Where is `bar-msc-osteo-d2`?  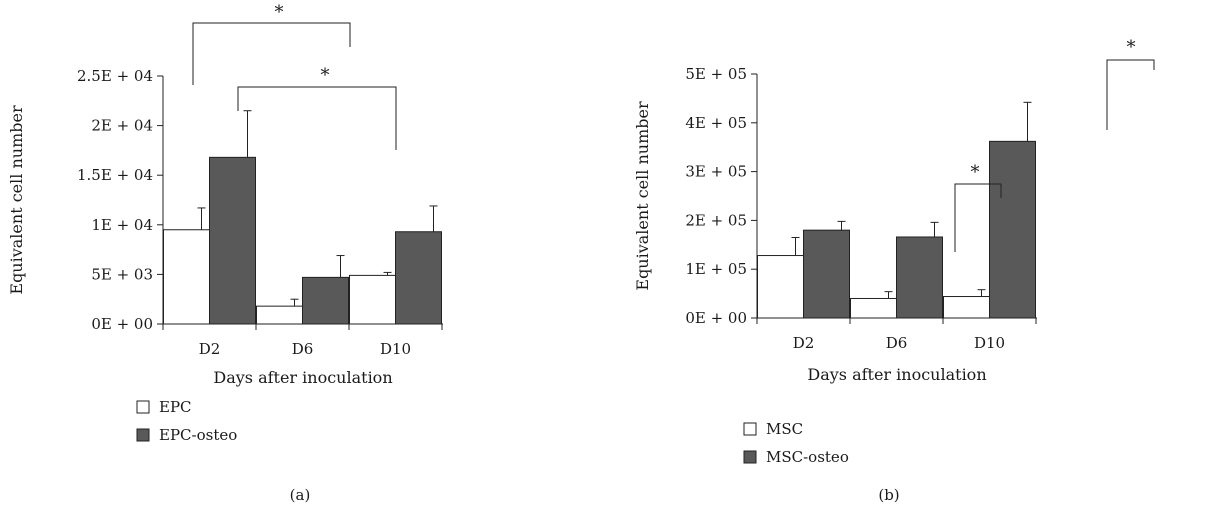 bar-msc-osteo-d2 is located at coordinates (826, 274).